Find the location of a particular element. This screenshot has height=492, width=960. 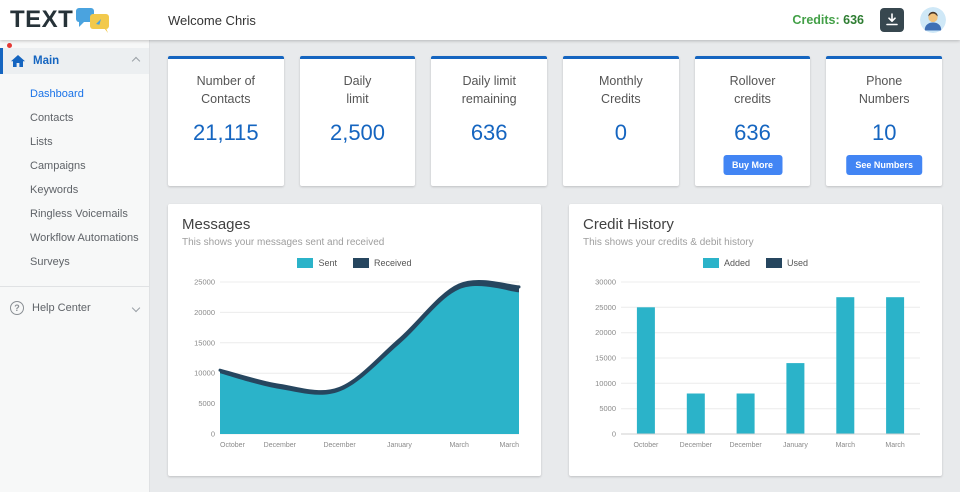

legend-swatch-received is located at coordinates (360, 263).